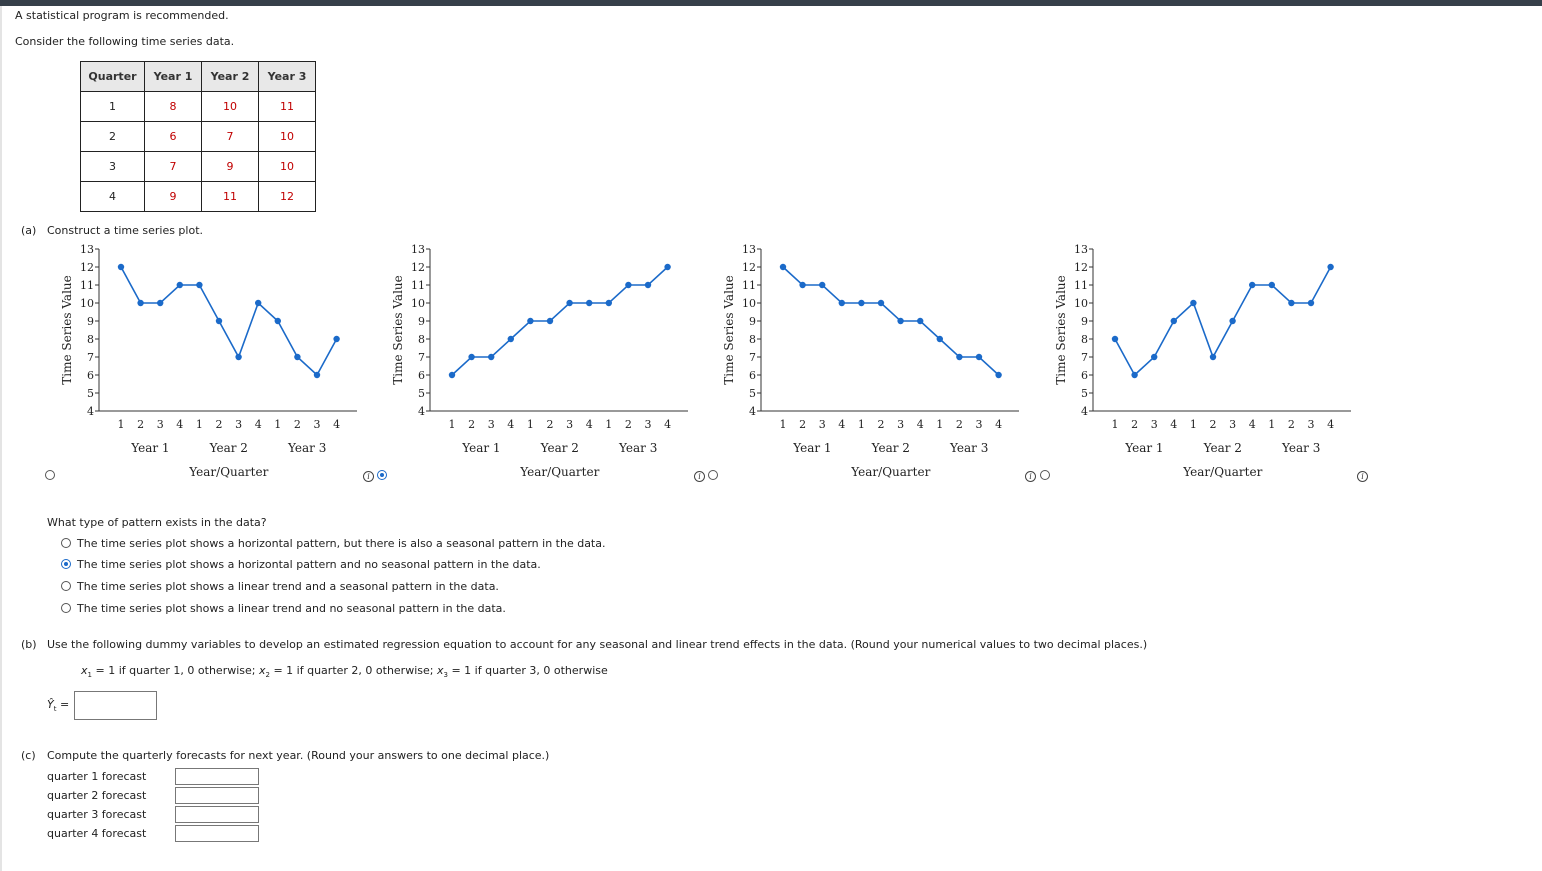 This screenshot has width=1542, height=871. I want to click on table-header: Year 3, so click(287, 76).